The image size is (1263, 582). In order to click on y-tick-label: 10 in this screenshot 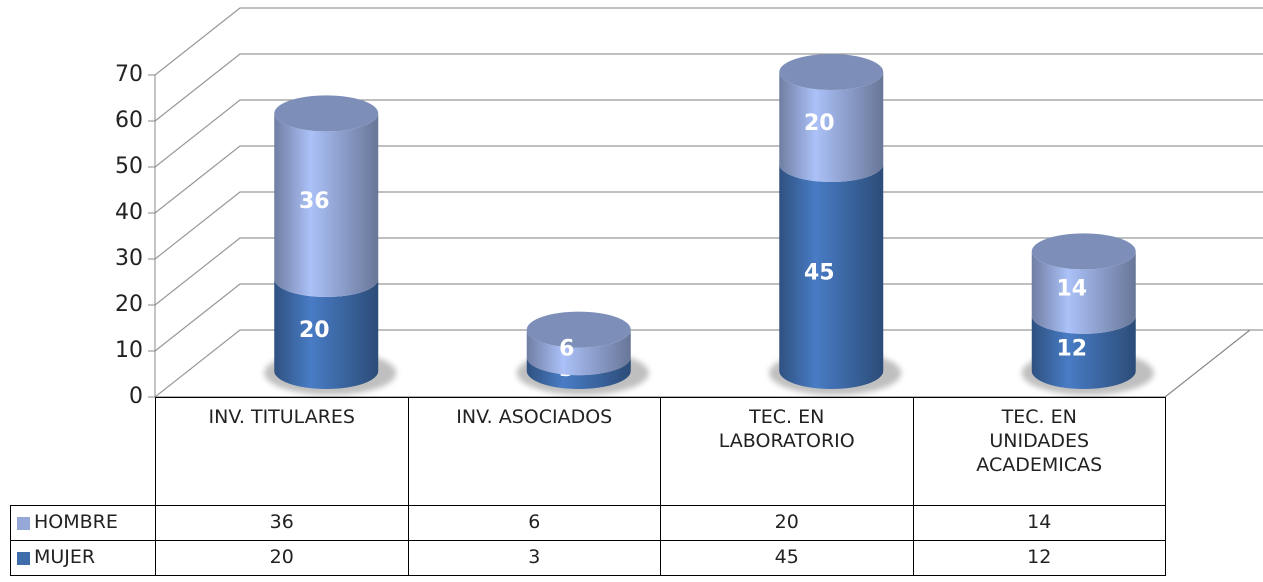, I will do `click(129, 350)`.